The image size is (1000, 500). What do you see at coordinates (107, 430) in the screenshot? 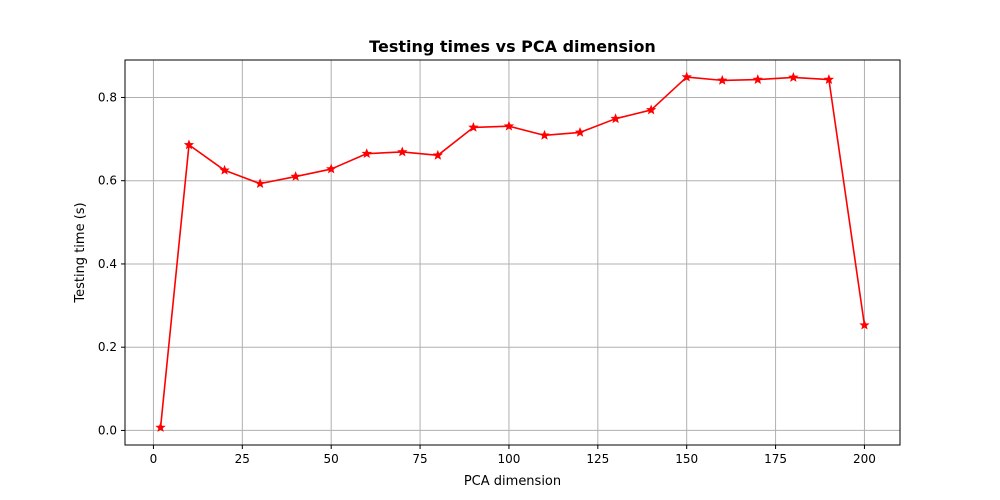
I see `y-tick-label: 0.0` at bounding box center [107, 430].